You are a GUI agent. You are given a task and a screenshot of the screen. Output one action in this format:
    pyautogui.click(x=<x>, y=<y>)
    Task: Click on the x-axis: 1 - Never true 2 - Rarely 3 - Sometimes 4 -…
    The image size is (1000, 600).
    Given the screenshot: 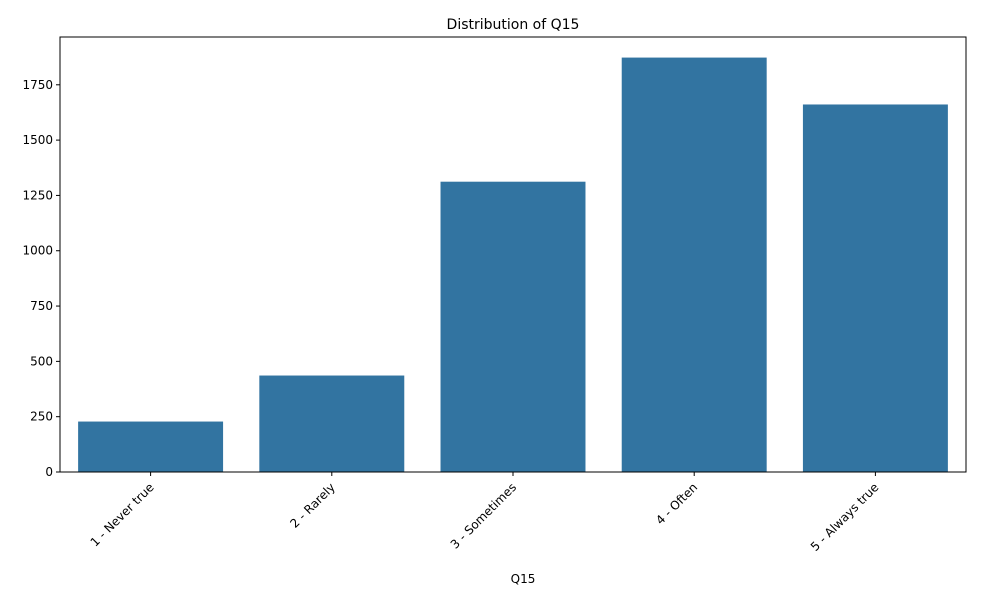 What is the action you would take?
    pyautogui.click(x=485, y=513)
    